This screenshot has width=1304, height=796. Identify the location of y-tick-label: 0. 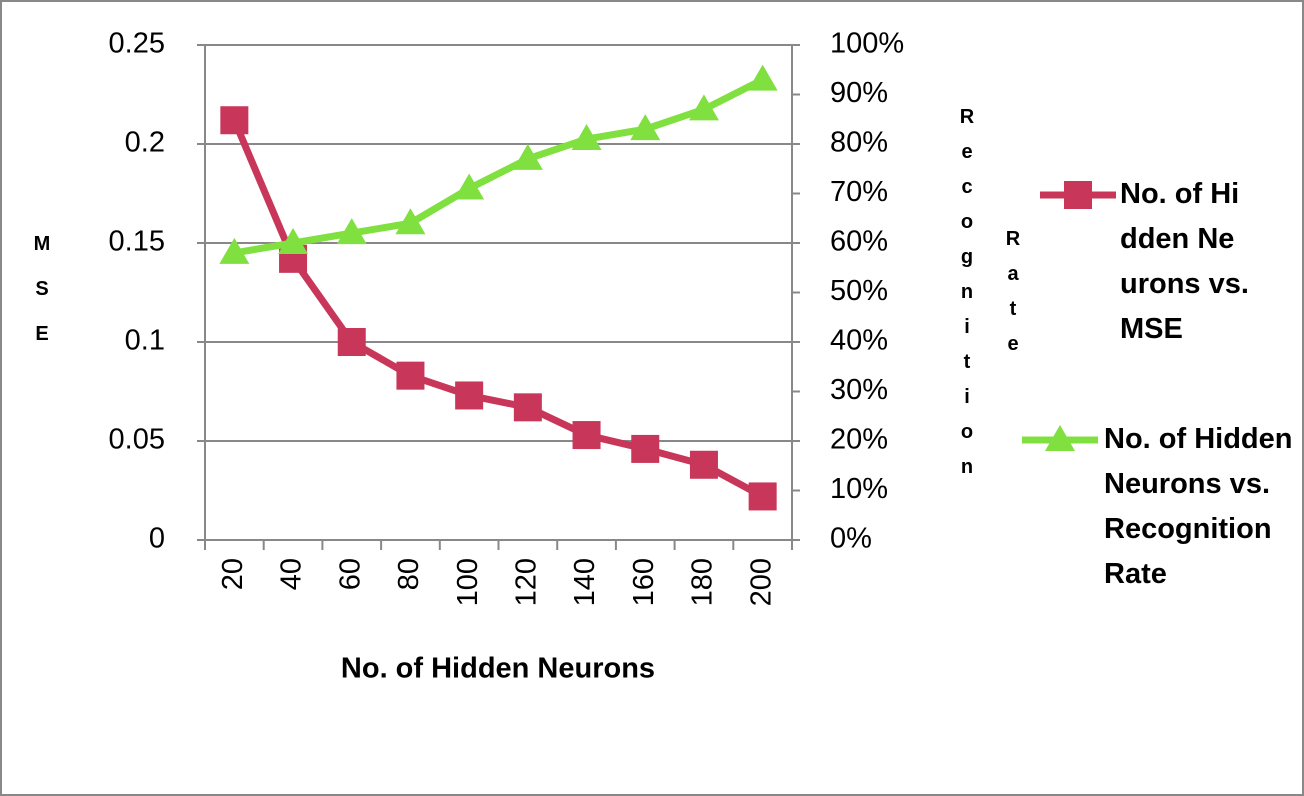
(157, 539).